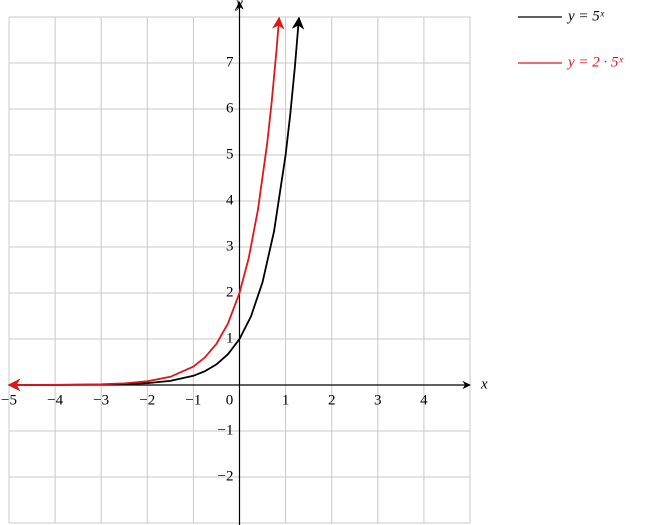 The width and height of the screenshot is (646, 525). Describe the element at coordinates (230, 400) in the screenshot. I see `x-tick-label: 0` at that location.